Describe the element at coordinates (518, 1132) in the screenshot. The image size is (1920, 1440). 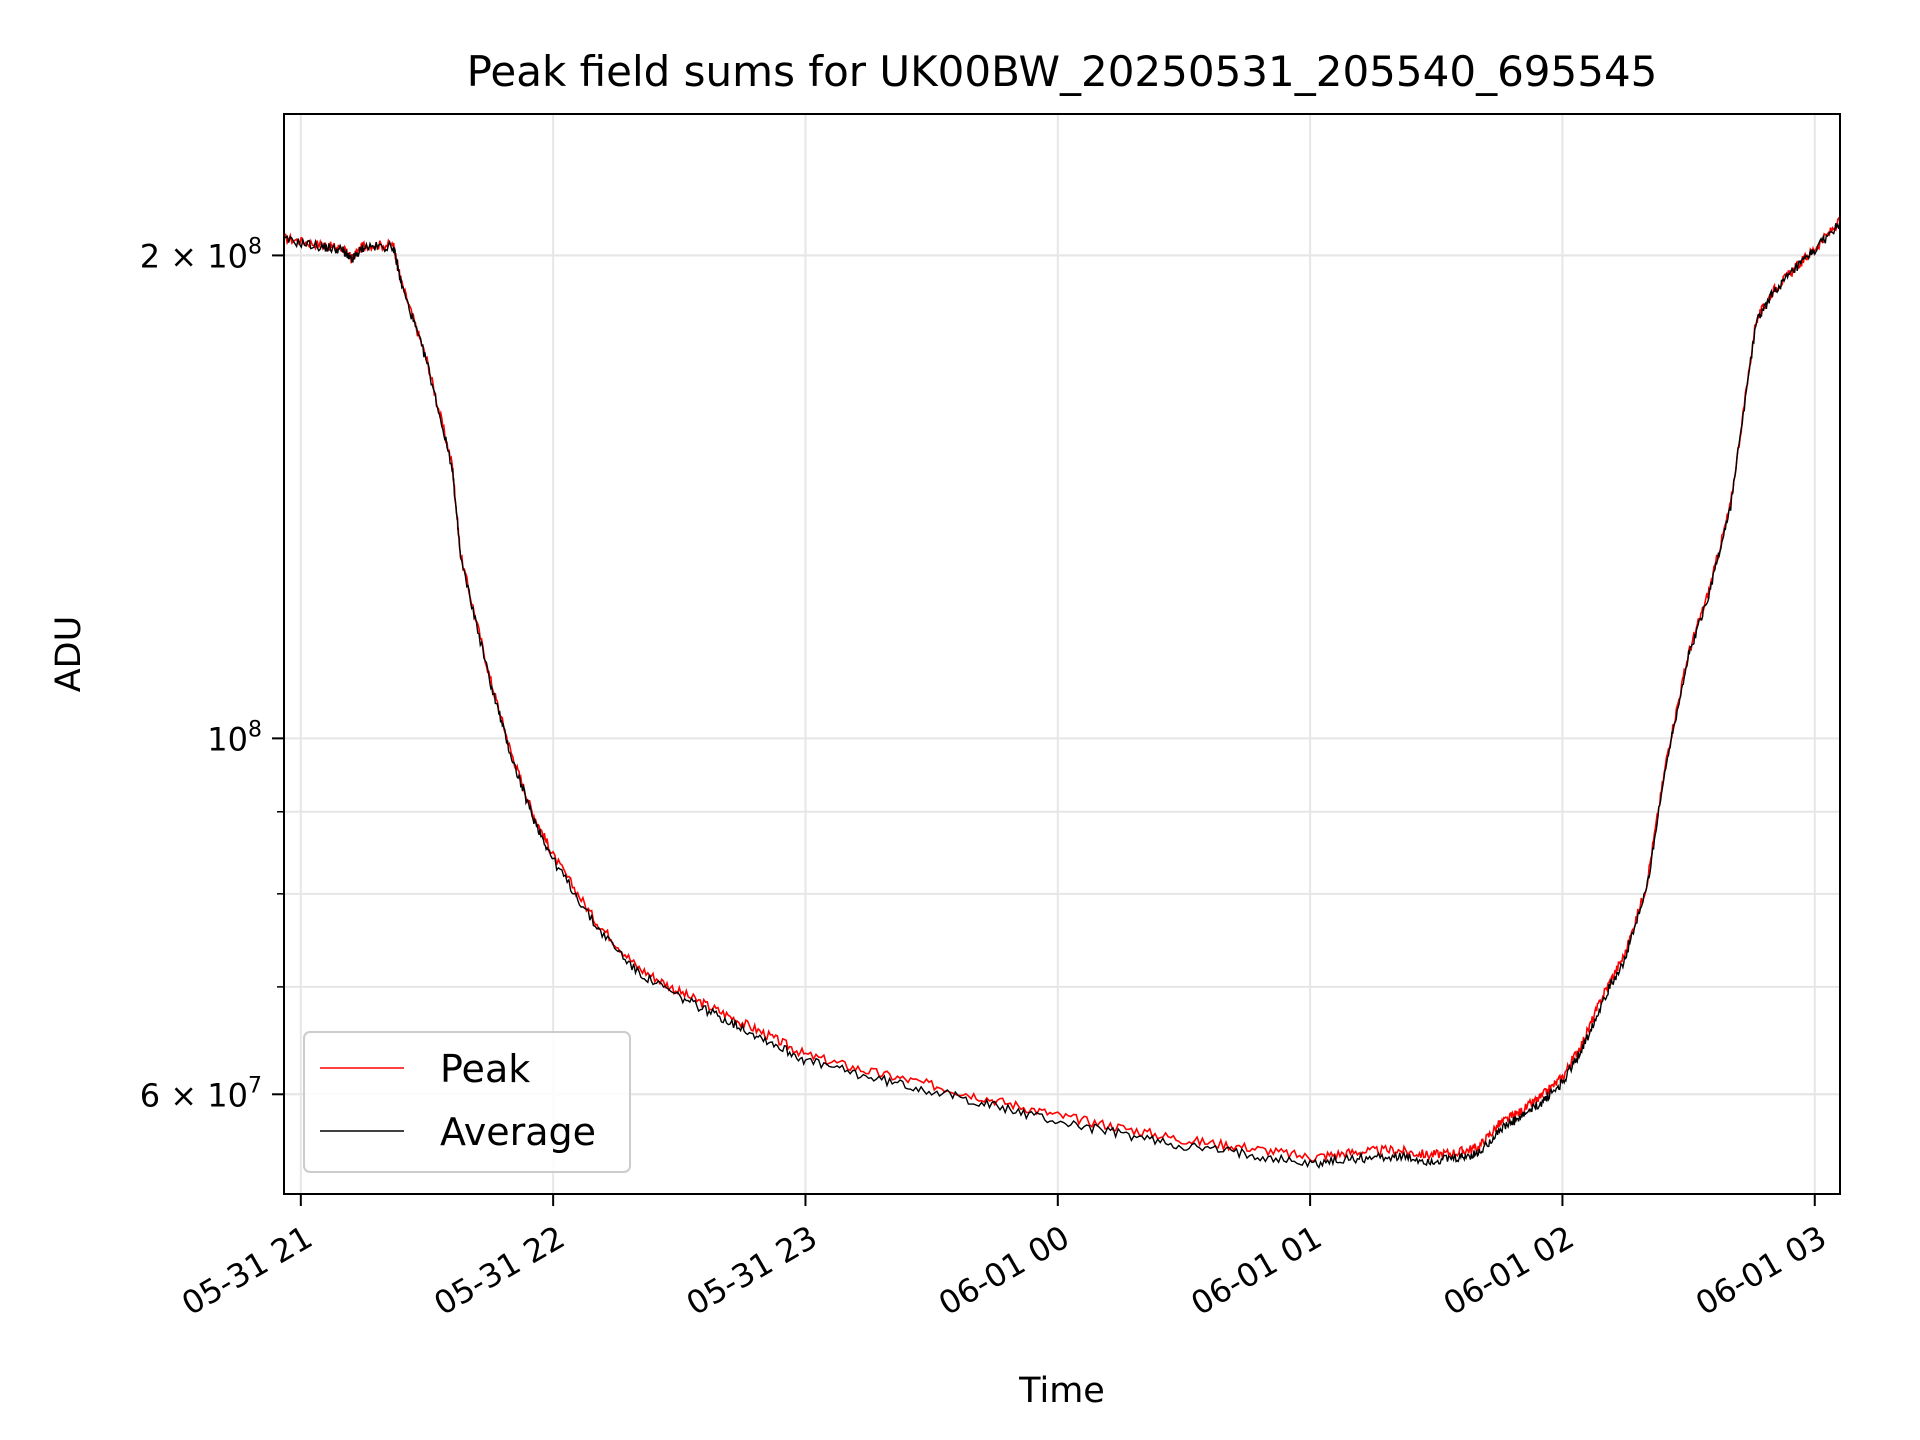
I see `legend-label-average: Average` at that location.